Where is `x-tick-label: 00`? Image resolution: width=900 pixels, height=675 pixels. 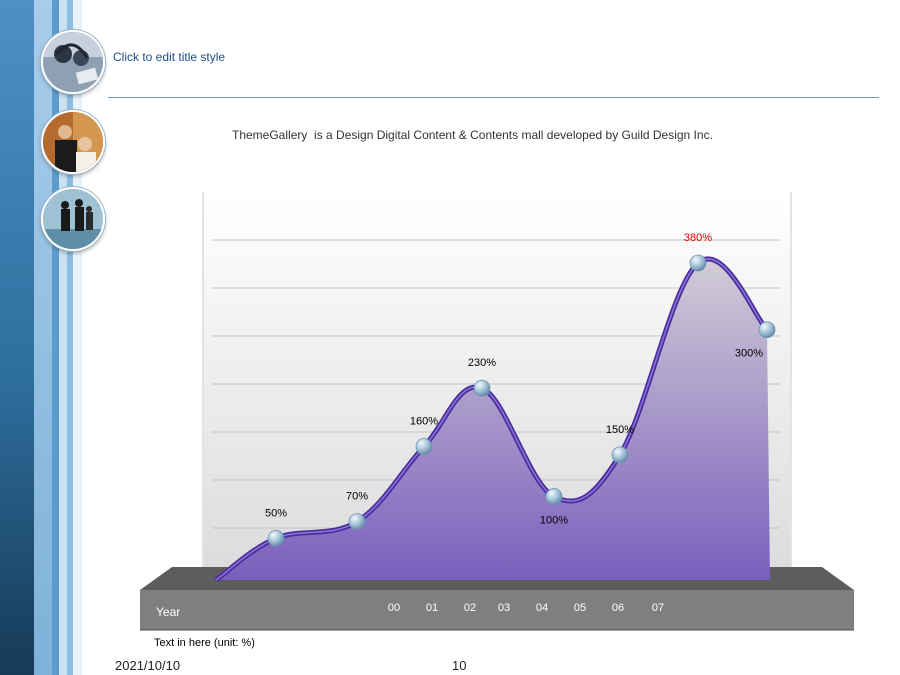 x-tick-label: 00 is located at coordinates (394, 608).